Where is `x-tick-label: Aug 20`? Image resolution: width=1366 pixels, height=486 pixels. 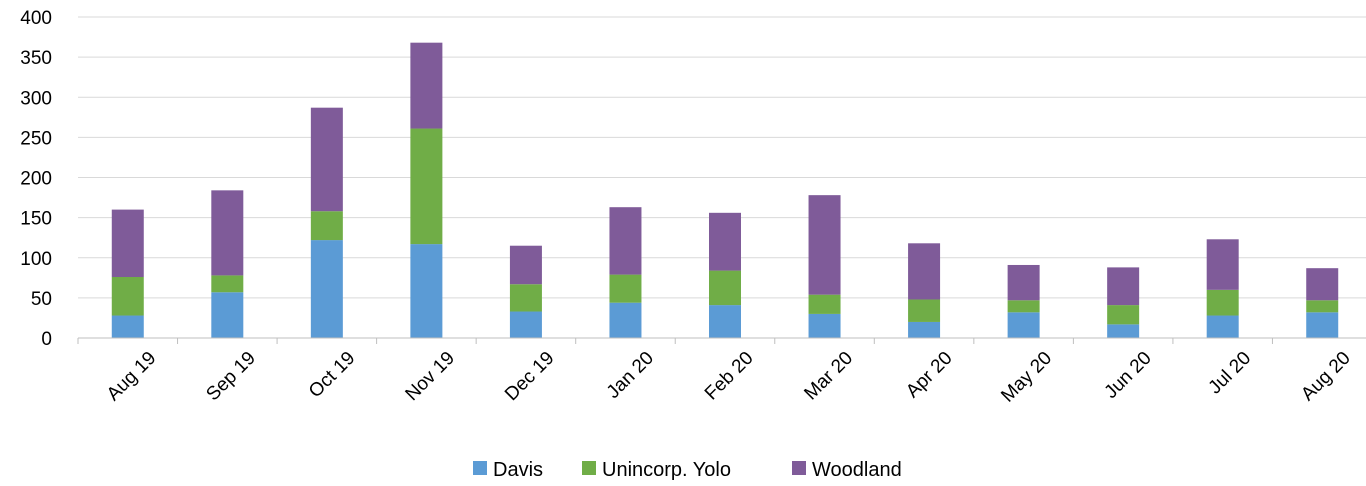 x-tick-label: Aug 20 is located at coordinates (1325, 376).